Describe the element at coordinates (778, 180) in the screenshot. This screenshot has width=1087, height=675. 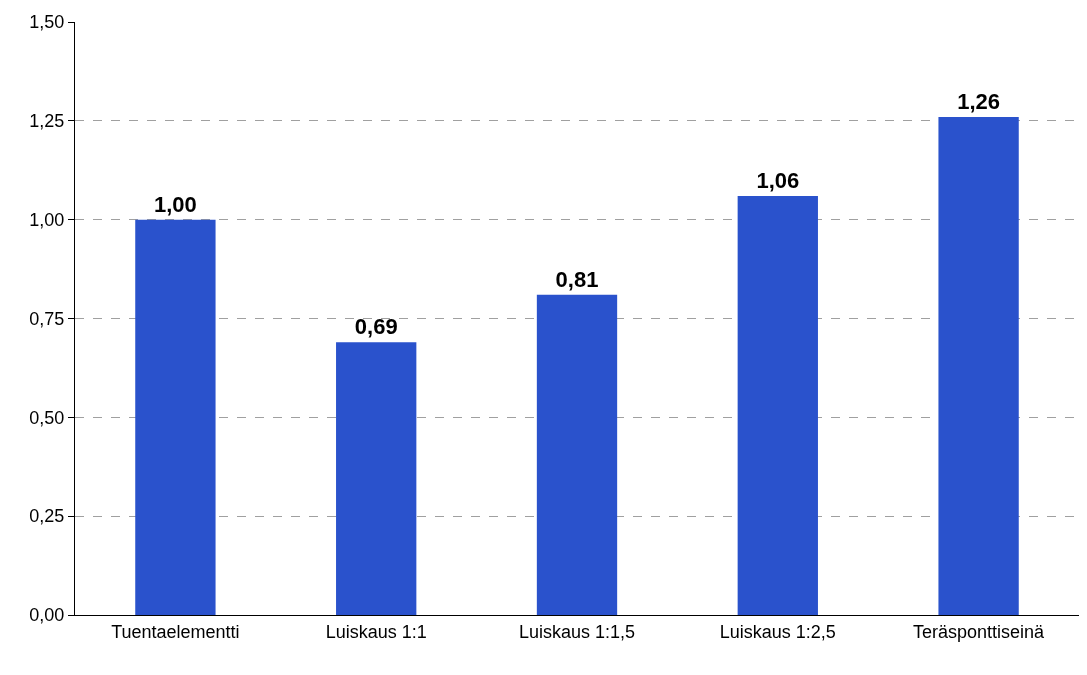
I see `data-label: 1,06` at that location.